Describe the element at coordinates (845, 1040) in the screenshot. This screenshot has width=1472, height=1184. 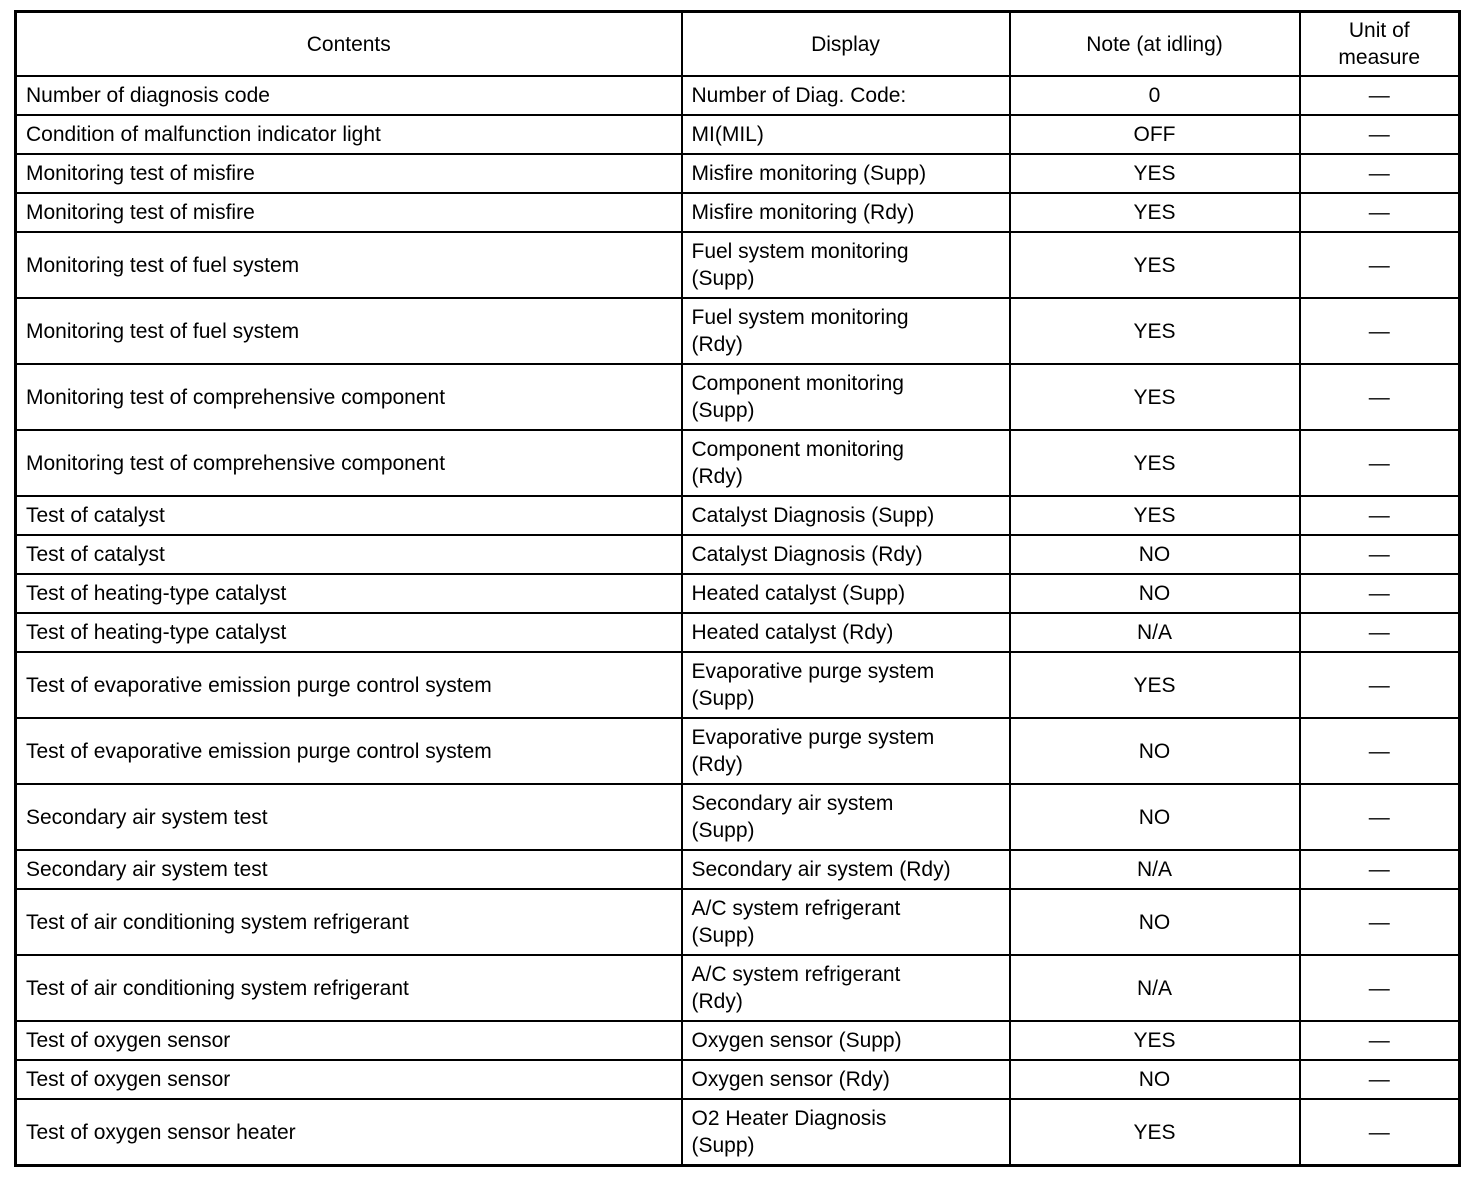
I see `cell-display: Oxygen sensor (Supp)` at that location.